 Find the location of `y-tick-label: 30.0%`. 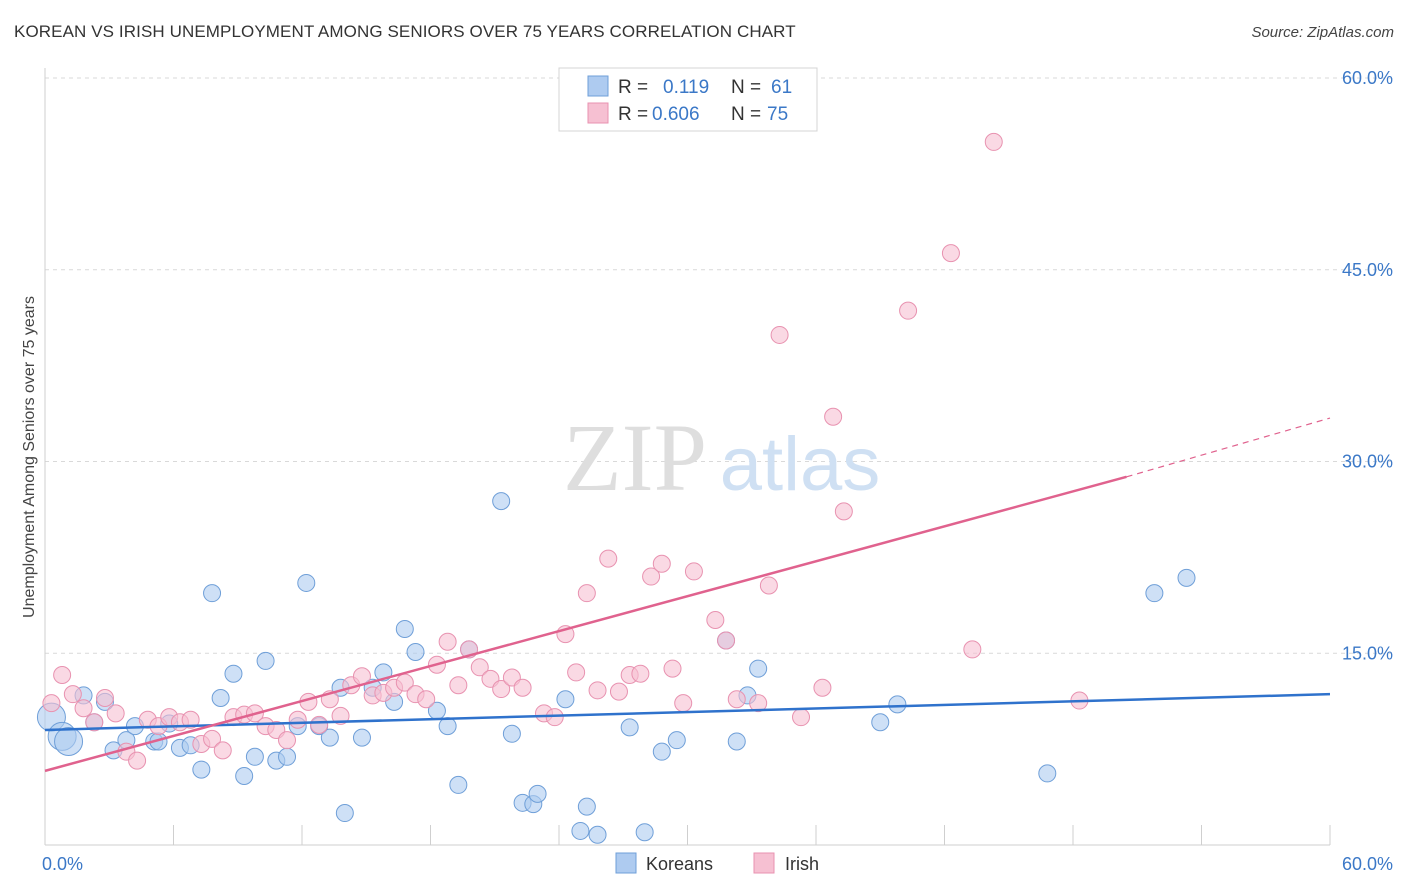

y-tick-label: 30.0% is located at coordinates (1367, 462).